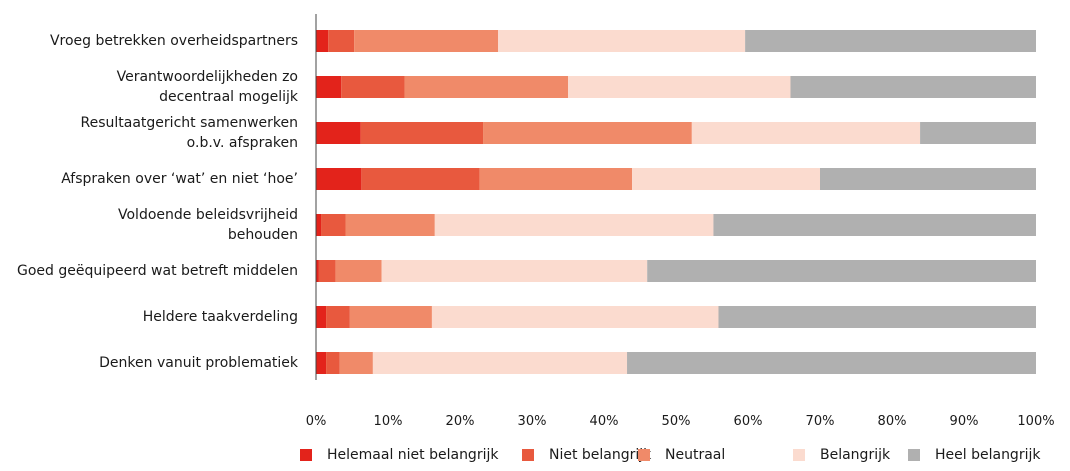 The width and height of the screenshot is (1070, 471). I want to click on category-label: Resultaatgericht samenwerken, so click(189, 123).